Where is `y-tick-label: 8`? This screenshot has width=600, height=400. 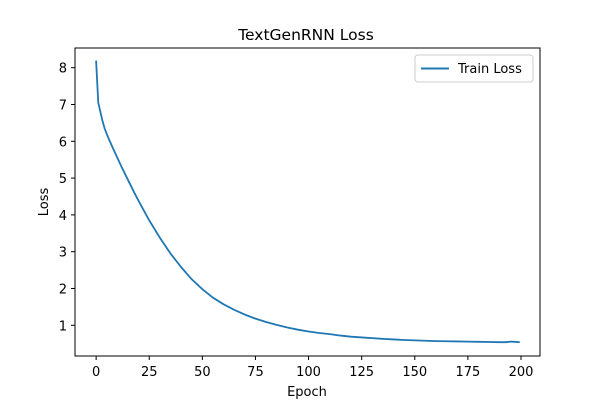 y-tick-label: 8 is located at coordinates (63, 69).